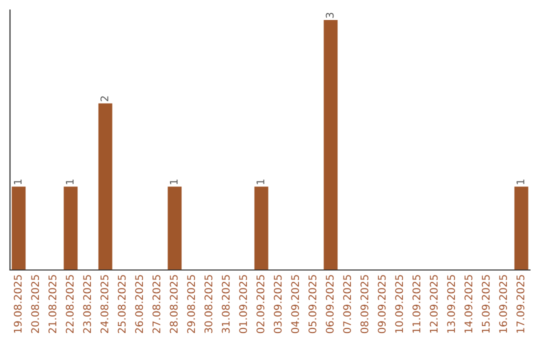  Describe the element at coordinates (52, 304) in the screenshot. I see `x-tick-label: 21.08.2025` at that location.